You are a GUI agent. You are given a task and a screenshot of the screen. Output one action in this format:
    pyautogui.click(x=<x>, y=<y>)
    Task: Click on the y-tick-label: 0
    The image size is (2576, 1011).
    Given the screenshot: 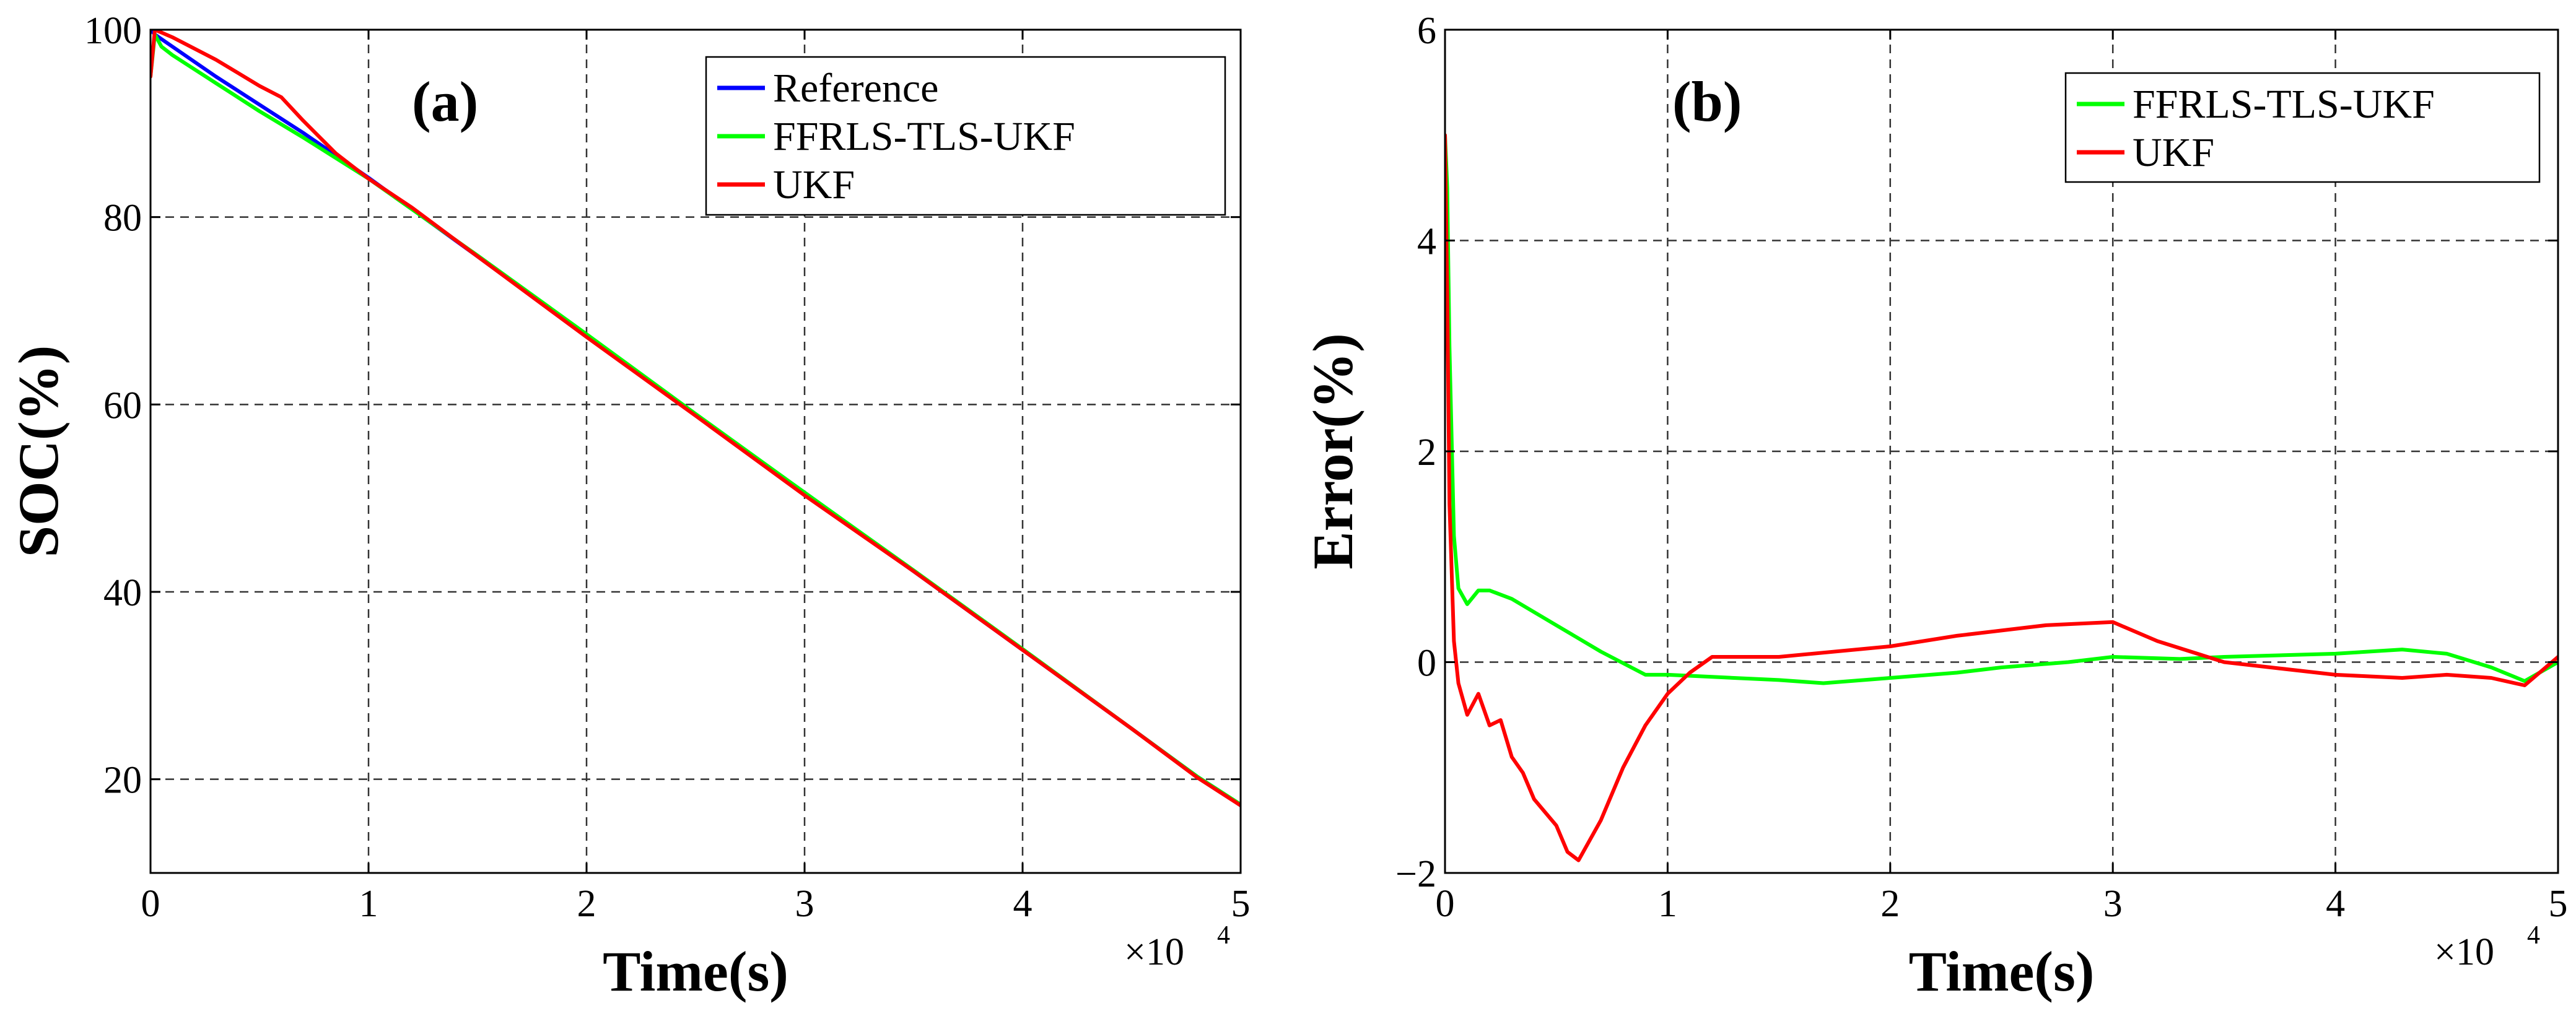 What is the action you would take?
    pyautogui.click(x=1426, y=664)
    